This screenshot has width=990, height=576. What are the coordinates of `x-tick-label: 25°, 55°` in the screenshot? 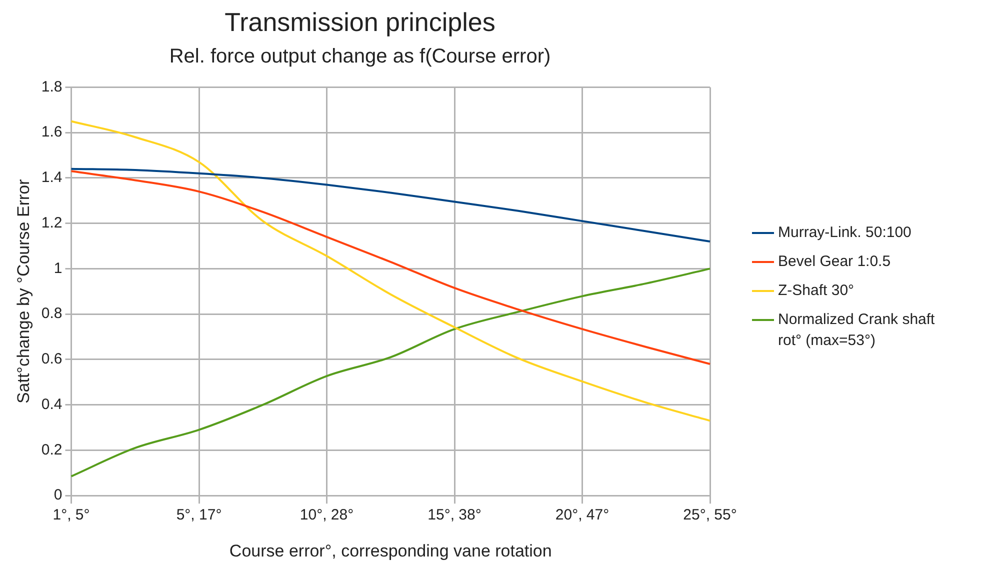 It's located at (710, 515).